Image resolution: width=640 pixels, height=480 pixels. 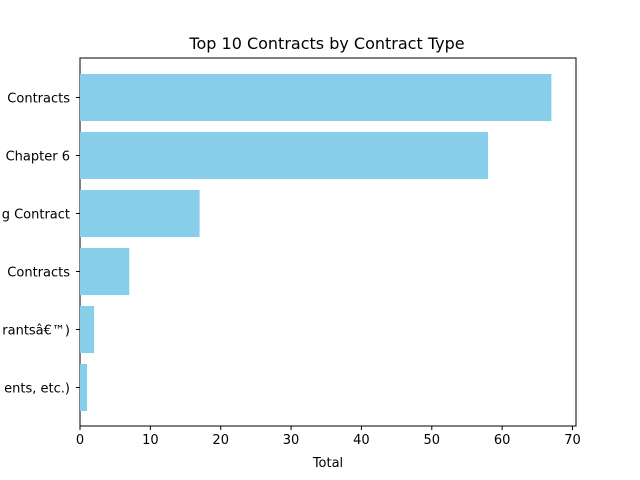 What do you see at coordinates (38, 157) in the screenshot?
I see `y-tick-label-2: Chapter 6` at bounding box center [38, 157].